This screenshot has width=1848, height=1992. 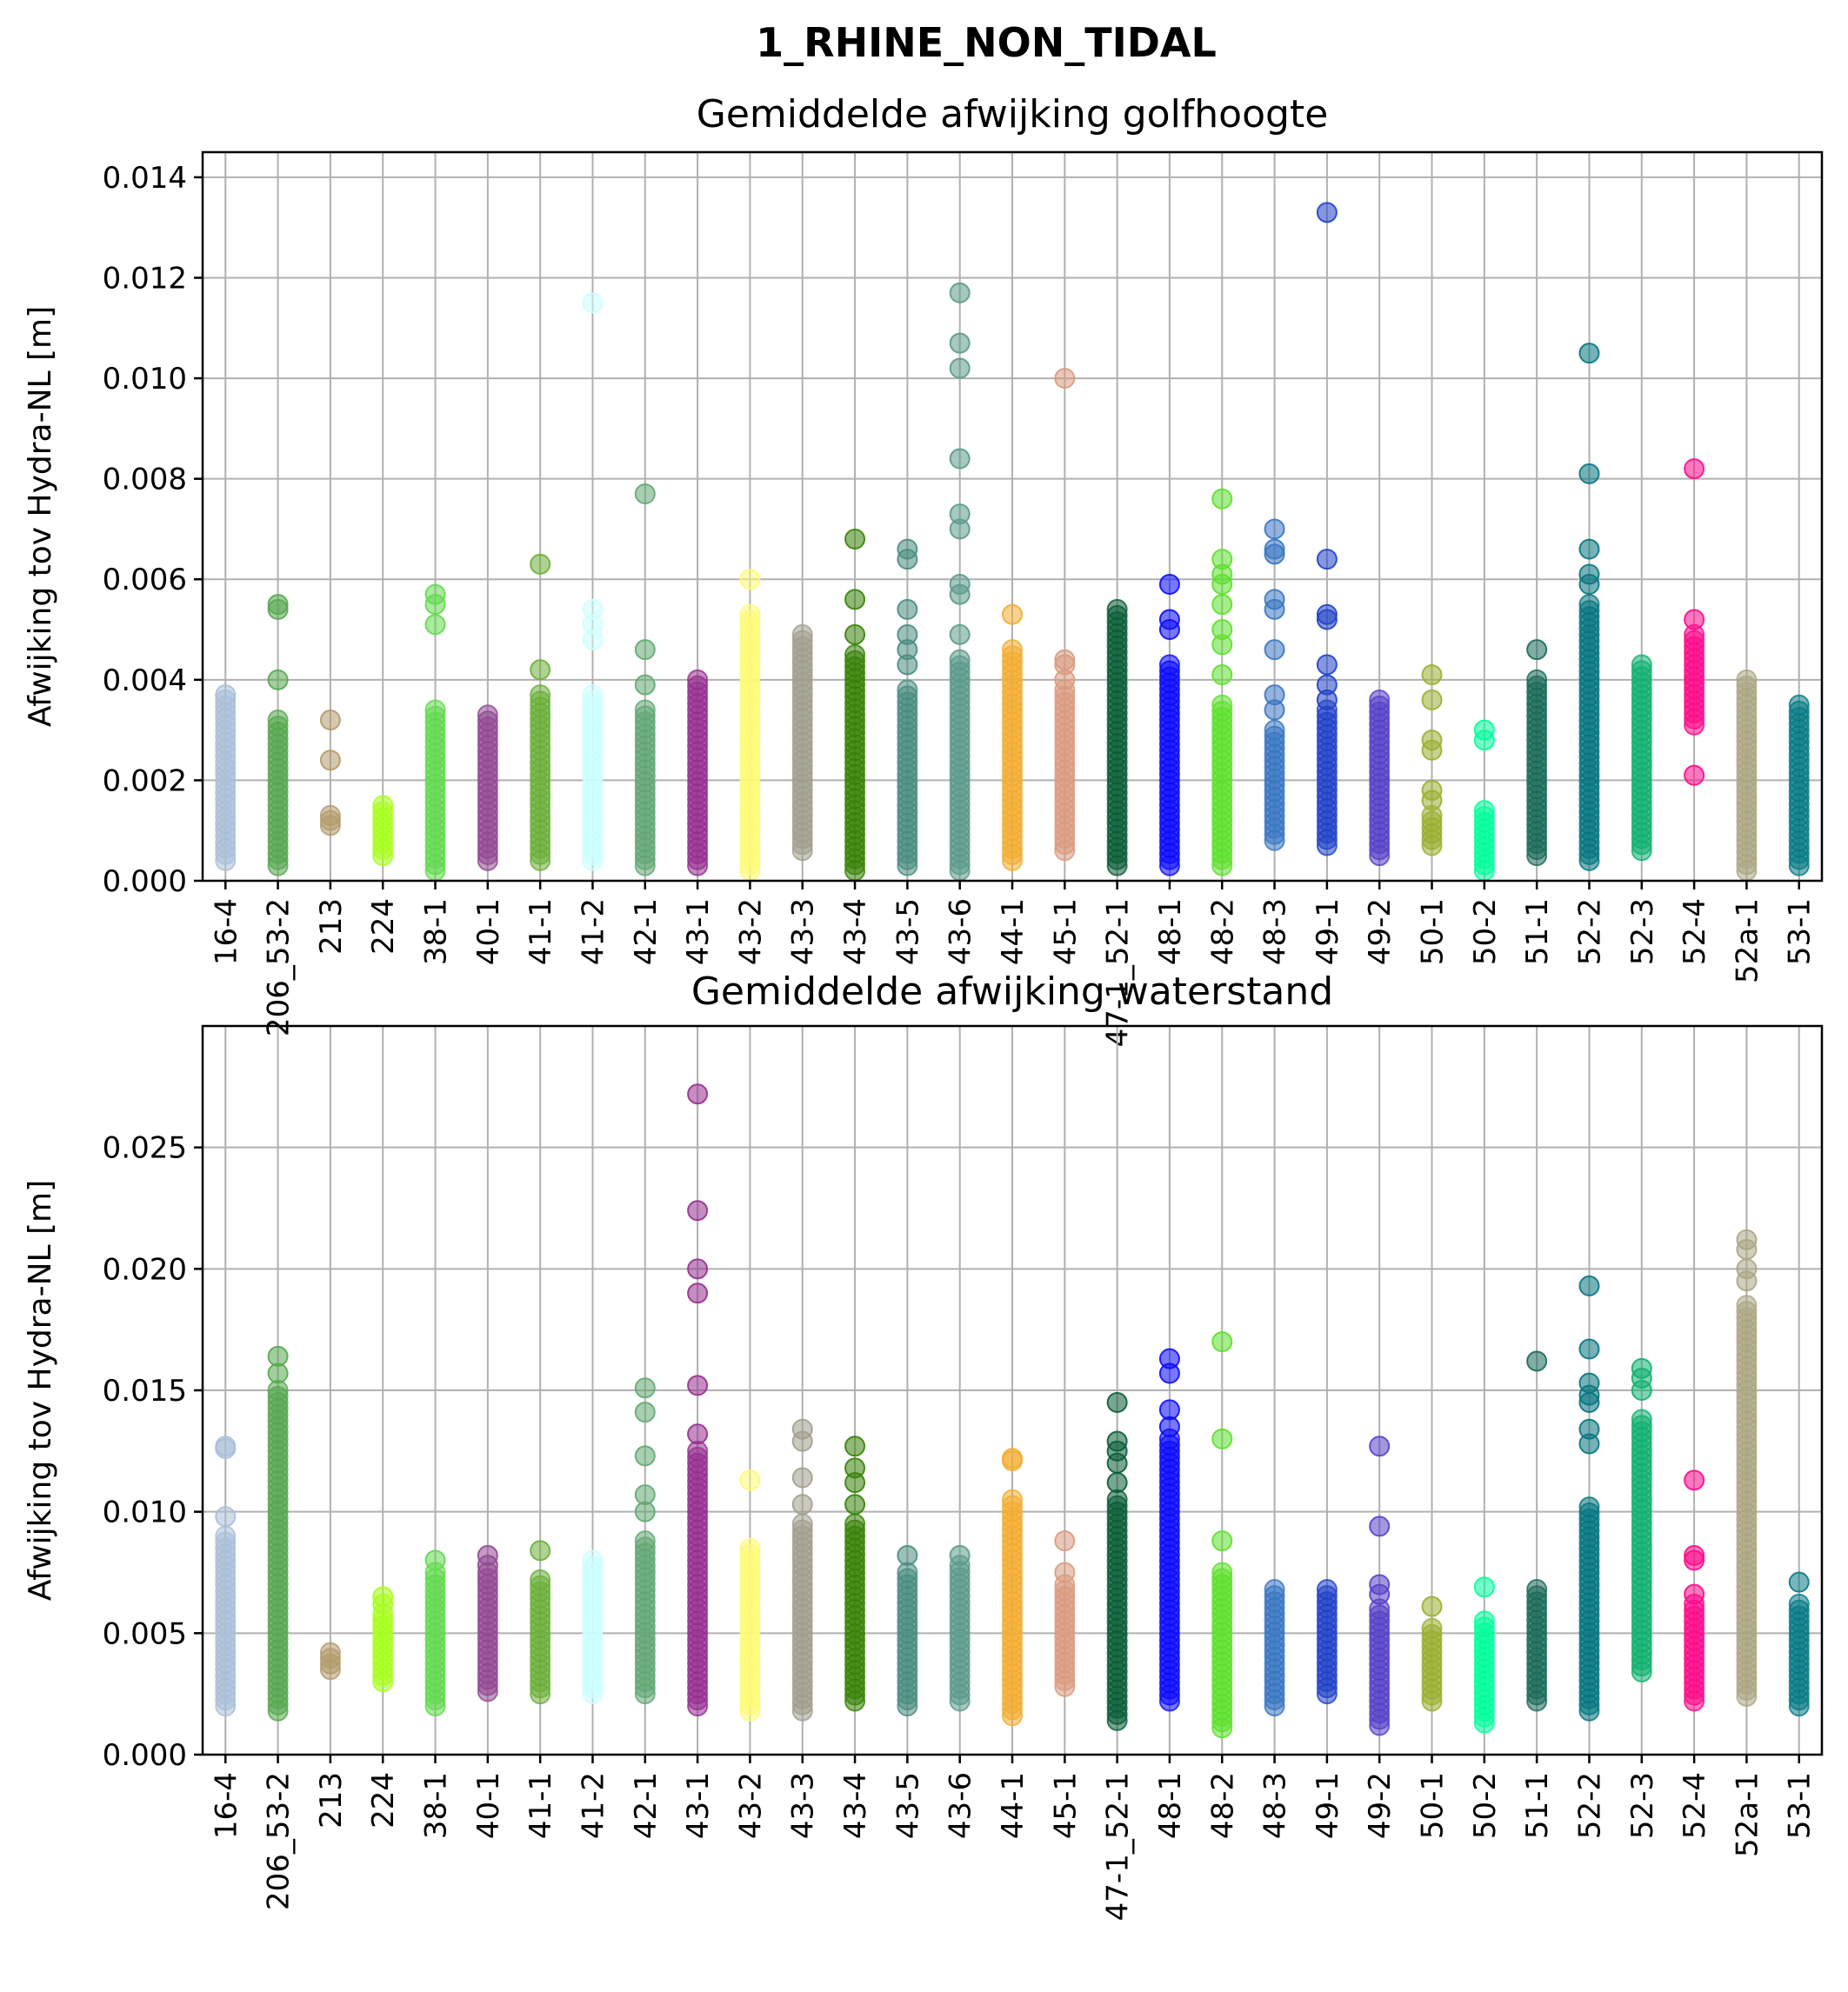 What do you see at coordinates (855, 931) in the screenshot?
I see `x-tick-label: 43-4` at bounding box center [855, 931].